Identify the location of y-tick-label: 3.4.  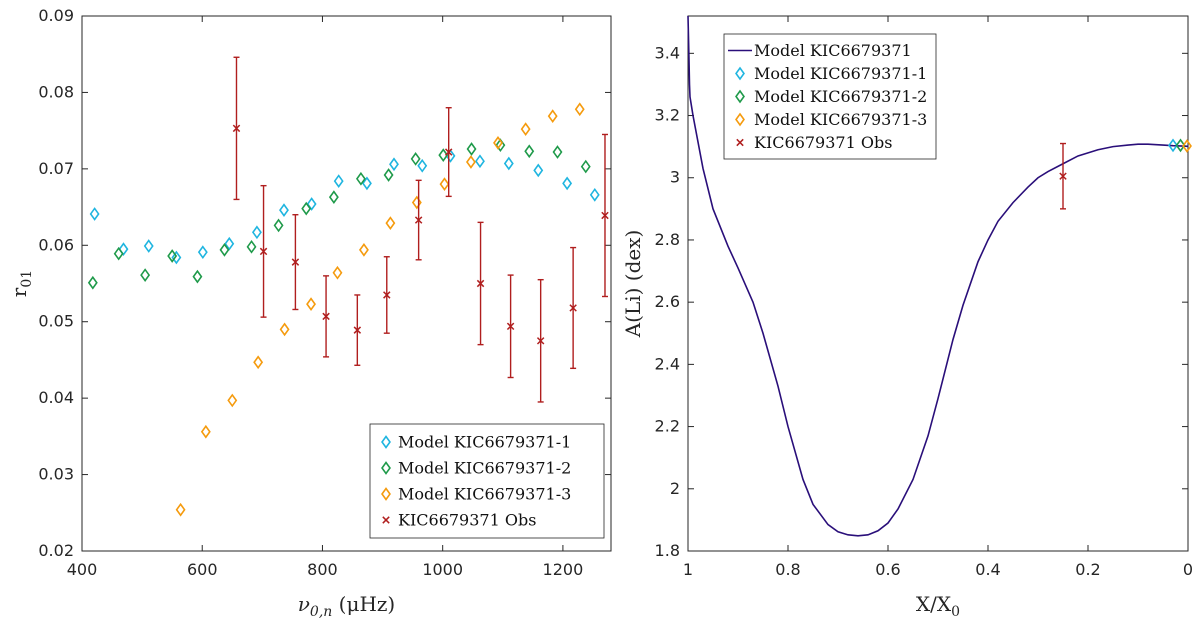
(667, 52).